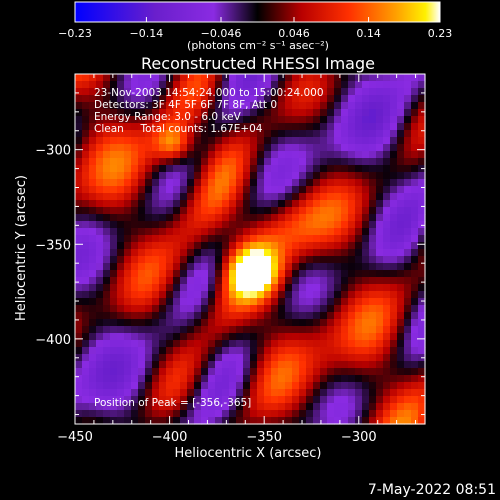  I want to click on colorbar-units-label: (photons cm⁻² s⁻¹ asec⁻²), so click(258, 45).